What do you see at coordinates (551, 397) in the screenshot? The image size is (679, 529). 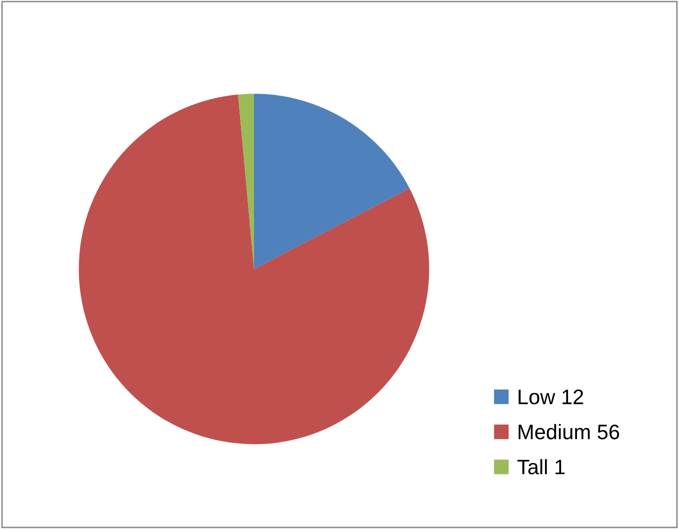 I see `legend-label: Low 12` at bounding box center [551, 397].